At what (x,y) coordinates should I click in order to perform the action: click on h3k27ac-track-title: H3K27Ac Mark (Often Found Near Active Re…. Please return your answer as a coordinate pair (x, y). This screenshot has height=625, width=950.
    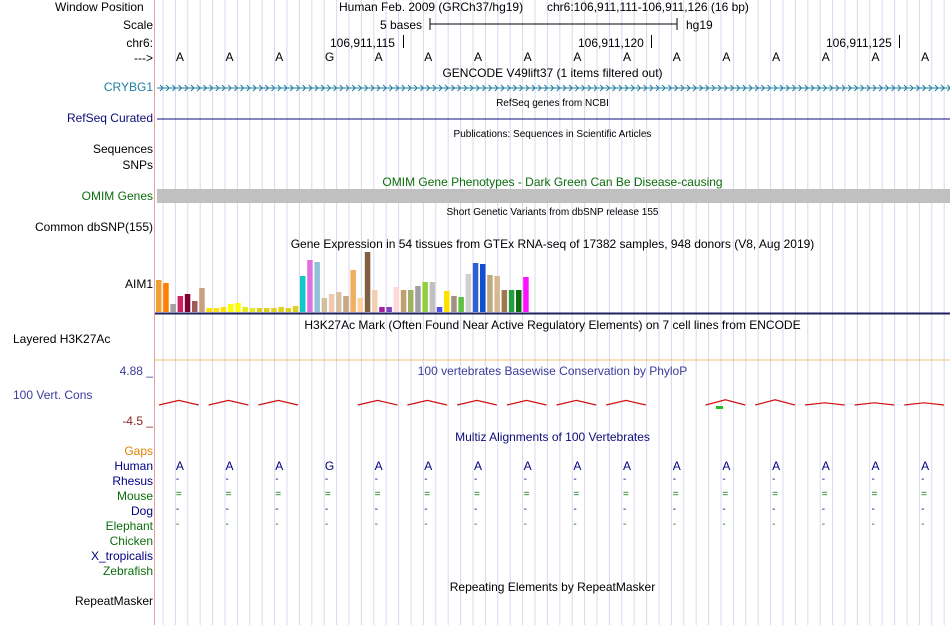
    Looking at the image, I should click on (552, 325).